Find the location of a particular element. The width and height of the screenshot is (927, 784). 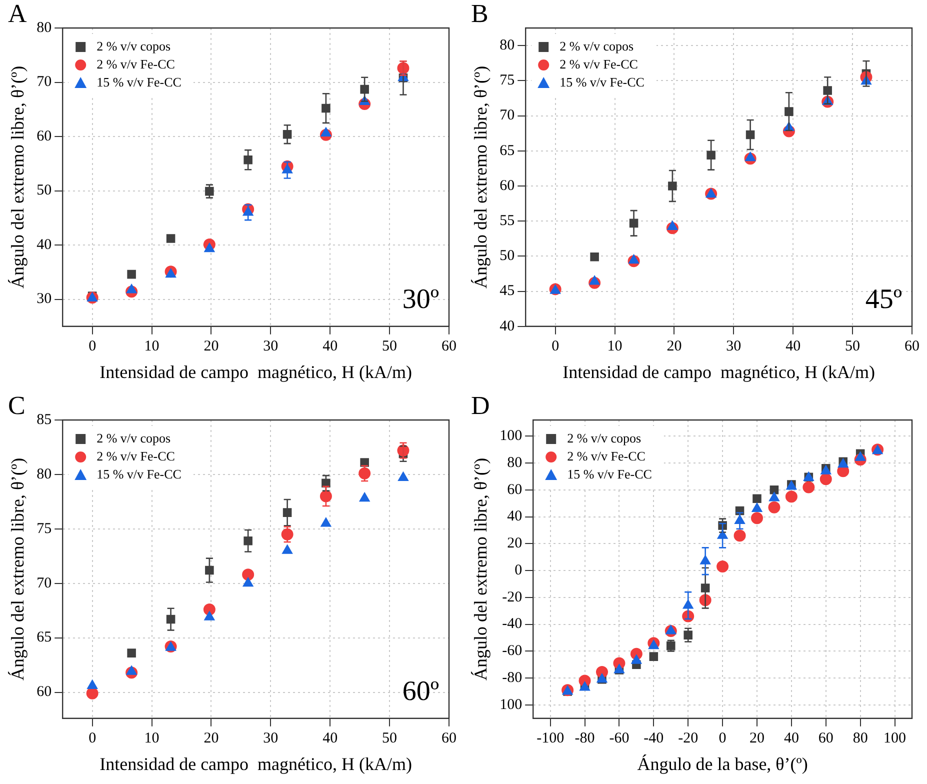

x-tick-label: -80 is located at coordinates (584, 738).